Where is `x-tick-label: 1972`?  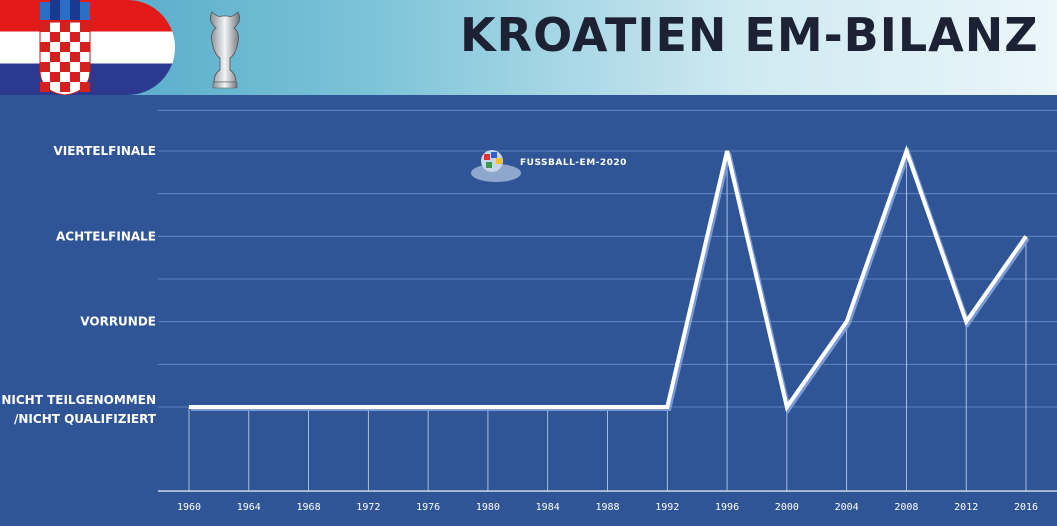 x-tick-label: 1972 is located at coordinates (368, 507).